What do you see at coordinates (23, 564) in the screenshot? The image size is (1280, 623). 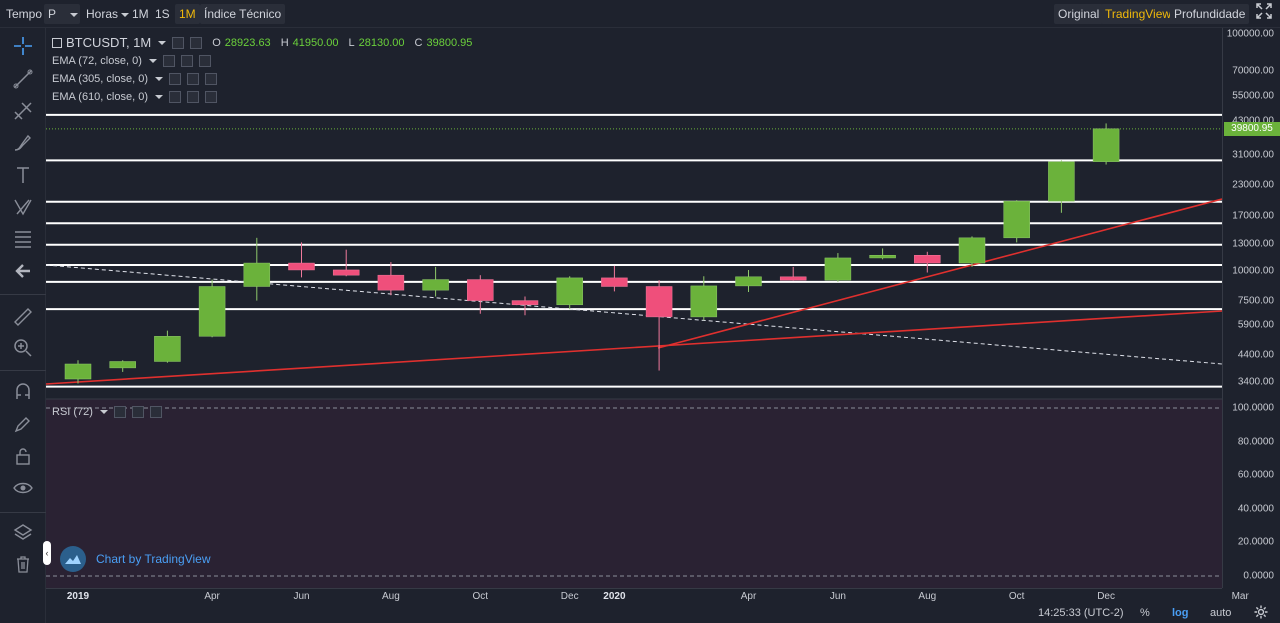 I see `delete-tool` at bounding box center [23, 564].